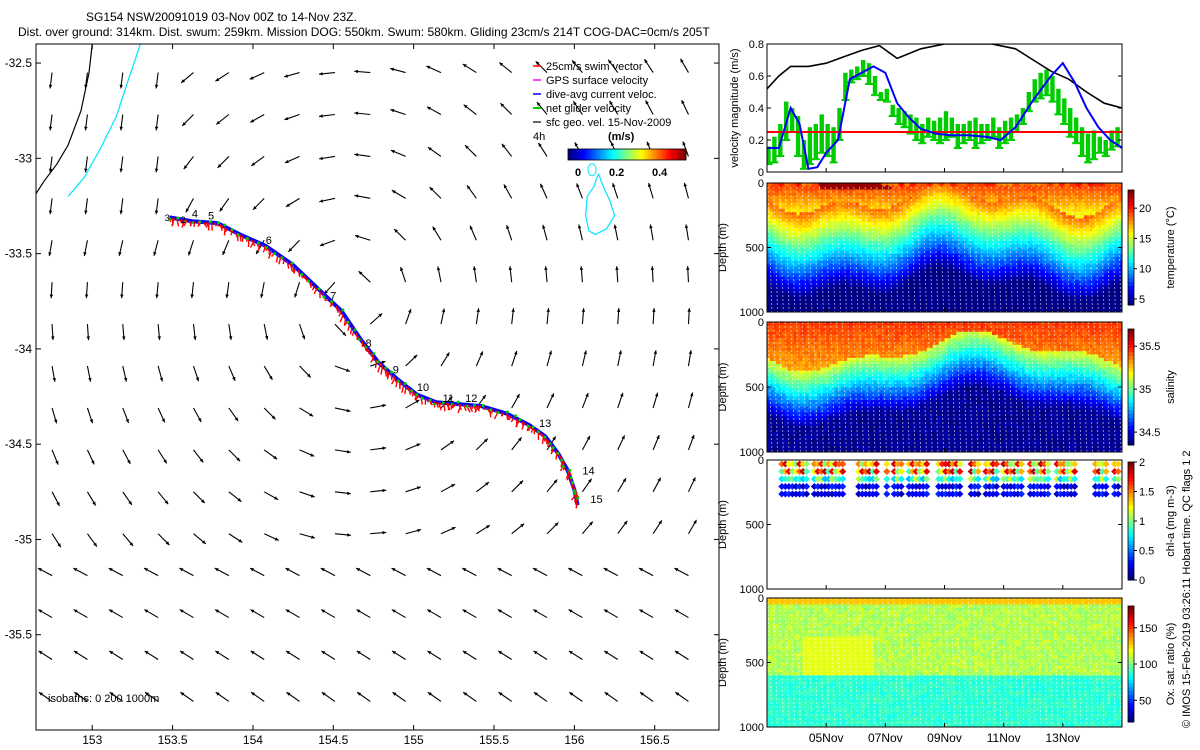  I want to click on legend-entry-sfc: sfc geo. vel. 15-Nov-2009, so click(602, 123).